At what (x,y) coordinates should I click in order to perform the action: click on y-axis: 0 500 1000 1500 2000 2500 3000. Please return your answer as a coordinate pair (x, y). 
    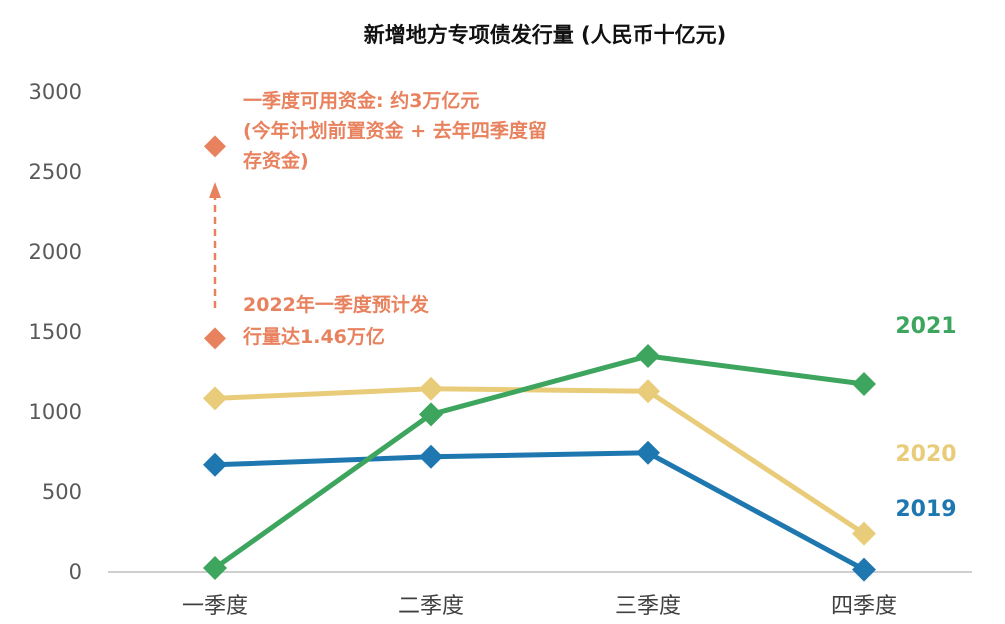
    Looking at the image, I should click on (55, 332).